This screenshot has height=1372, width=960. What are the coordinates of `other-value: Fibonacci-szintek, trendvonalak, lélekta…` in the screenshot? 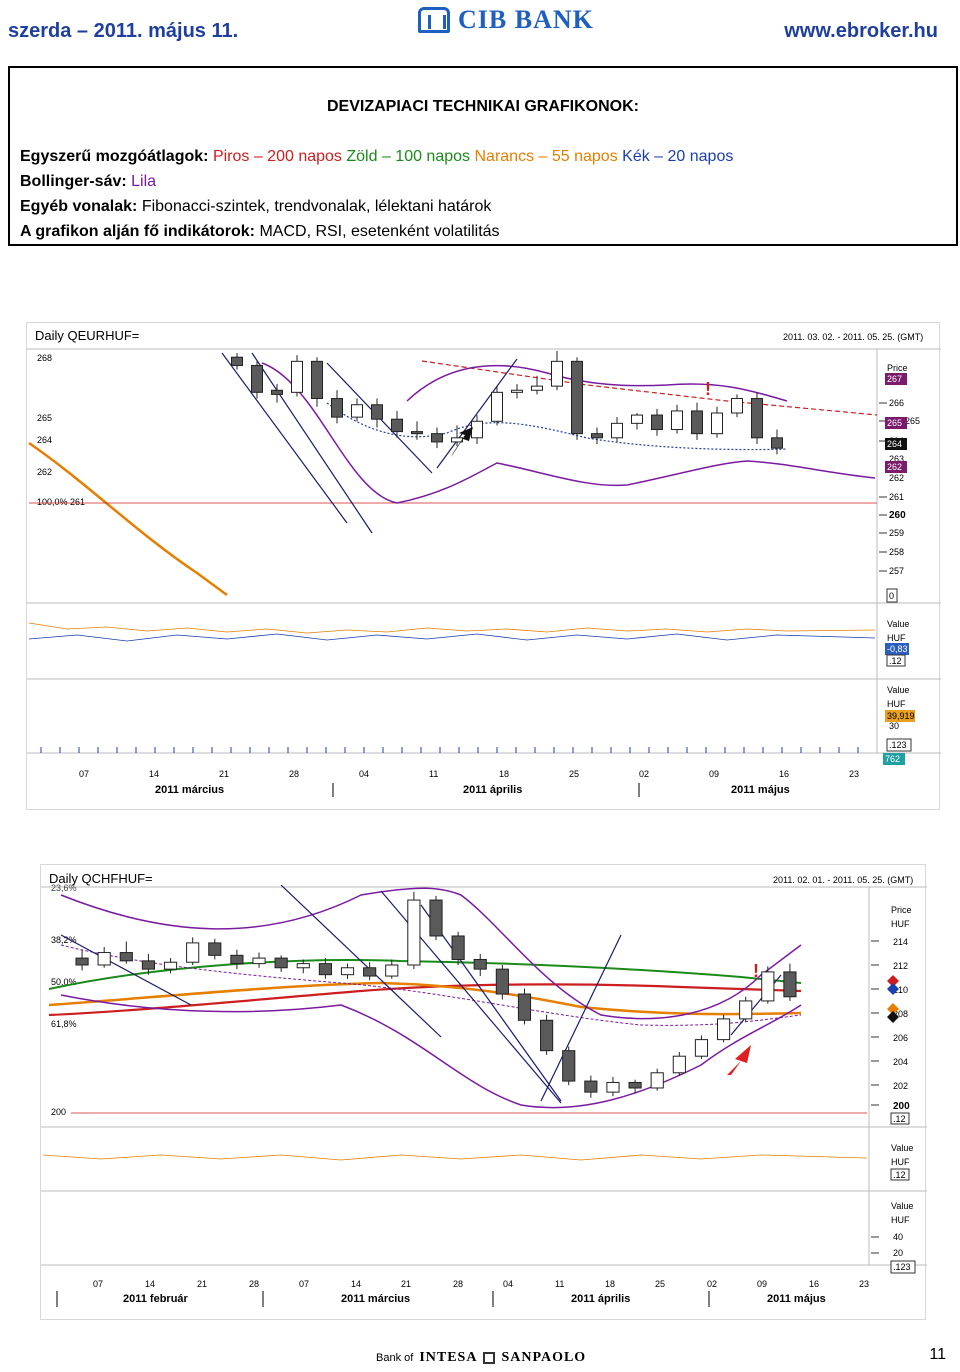 It's located at (316, 206).